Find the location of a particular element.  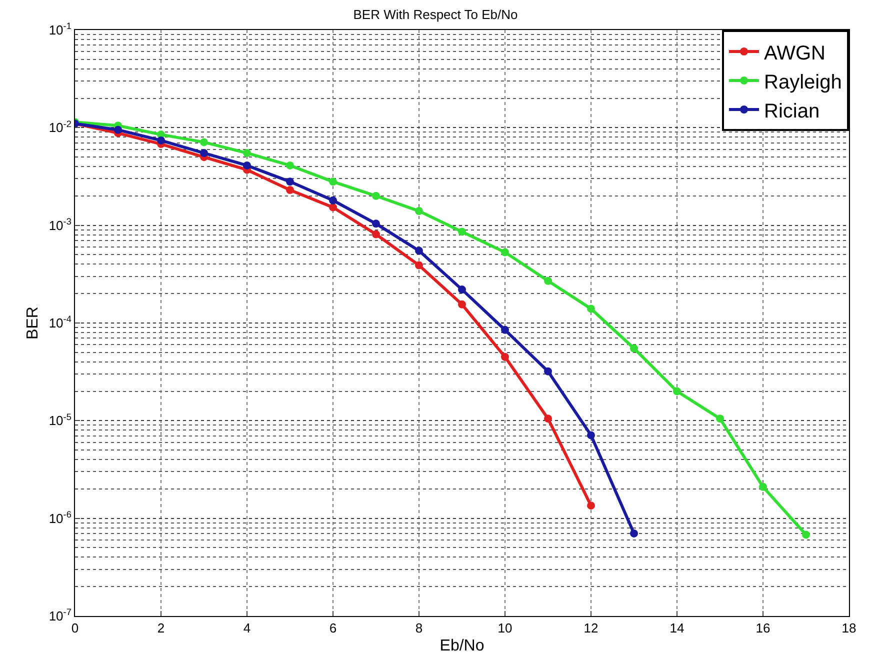

x-tick-label: 10 is located at coordinates (505, 628).